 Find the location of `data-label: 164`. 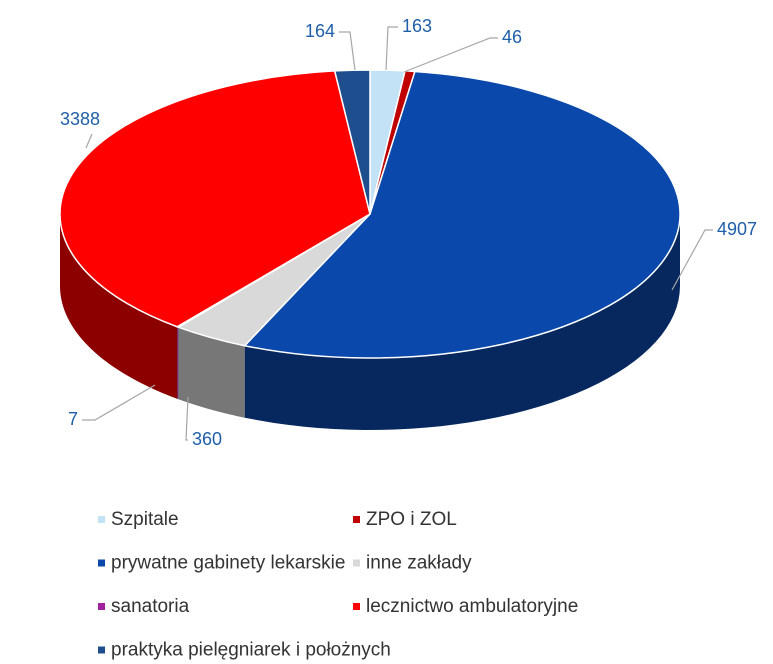

data-label: 164 is located at coordinates (320, 31).